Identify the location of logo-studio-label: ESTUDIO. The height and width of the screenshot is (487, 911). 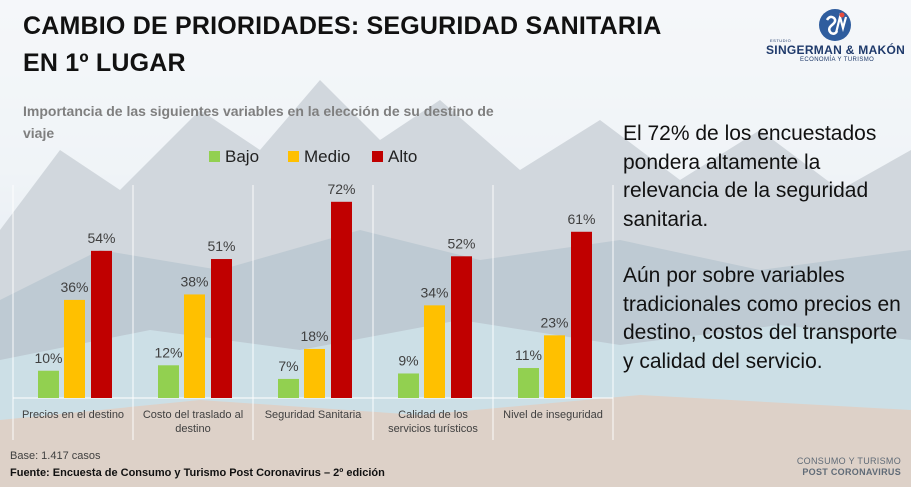
(781, 40).